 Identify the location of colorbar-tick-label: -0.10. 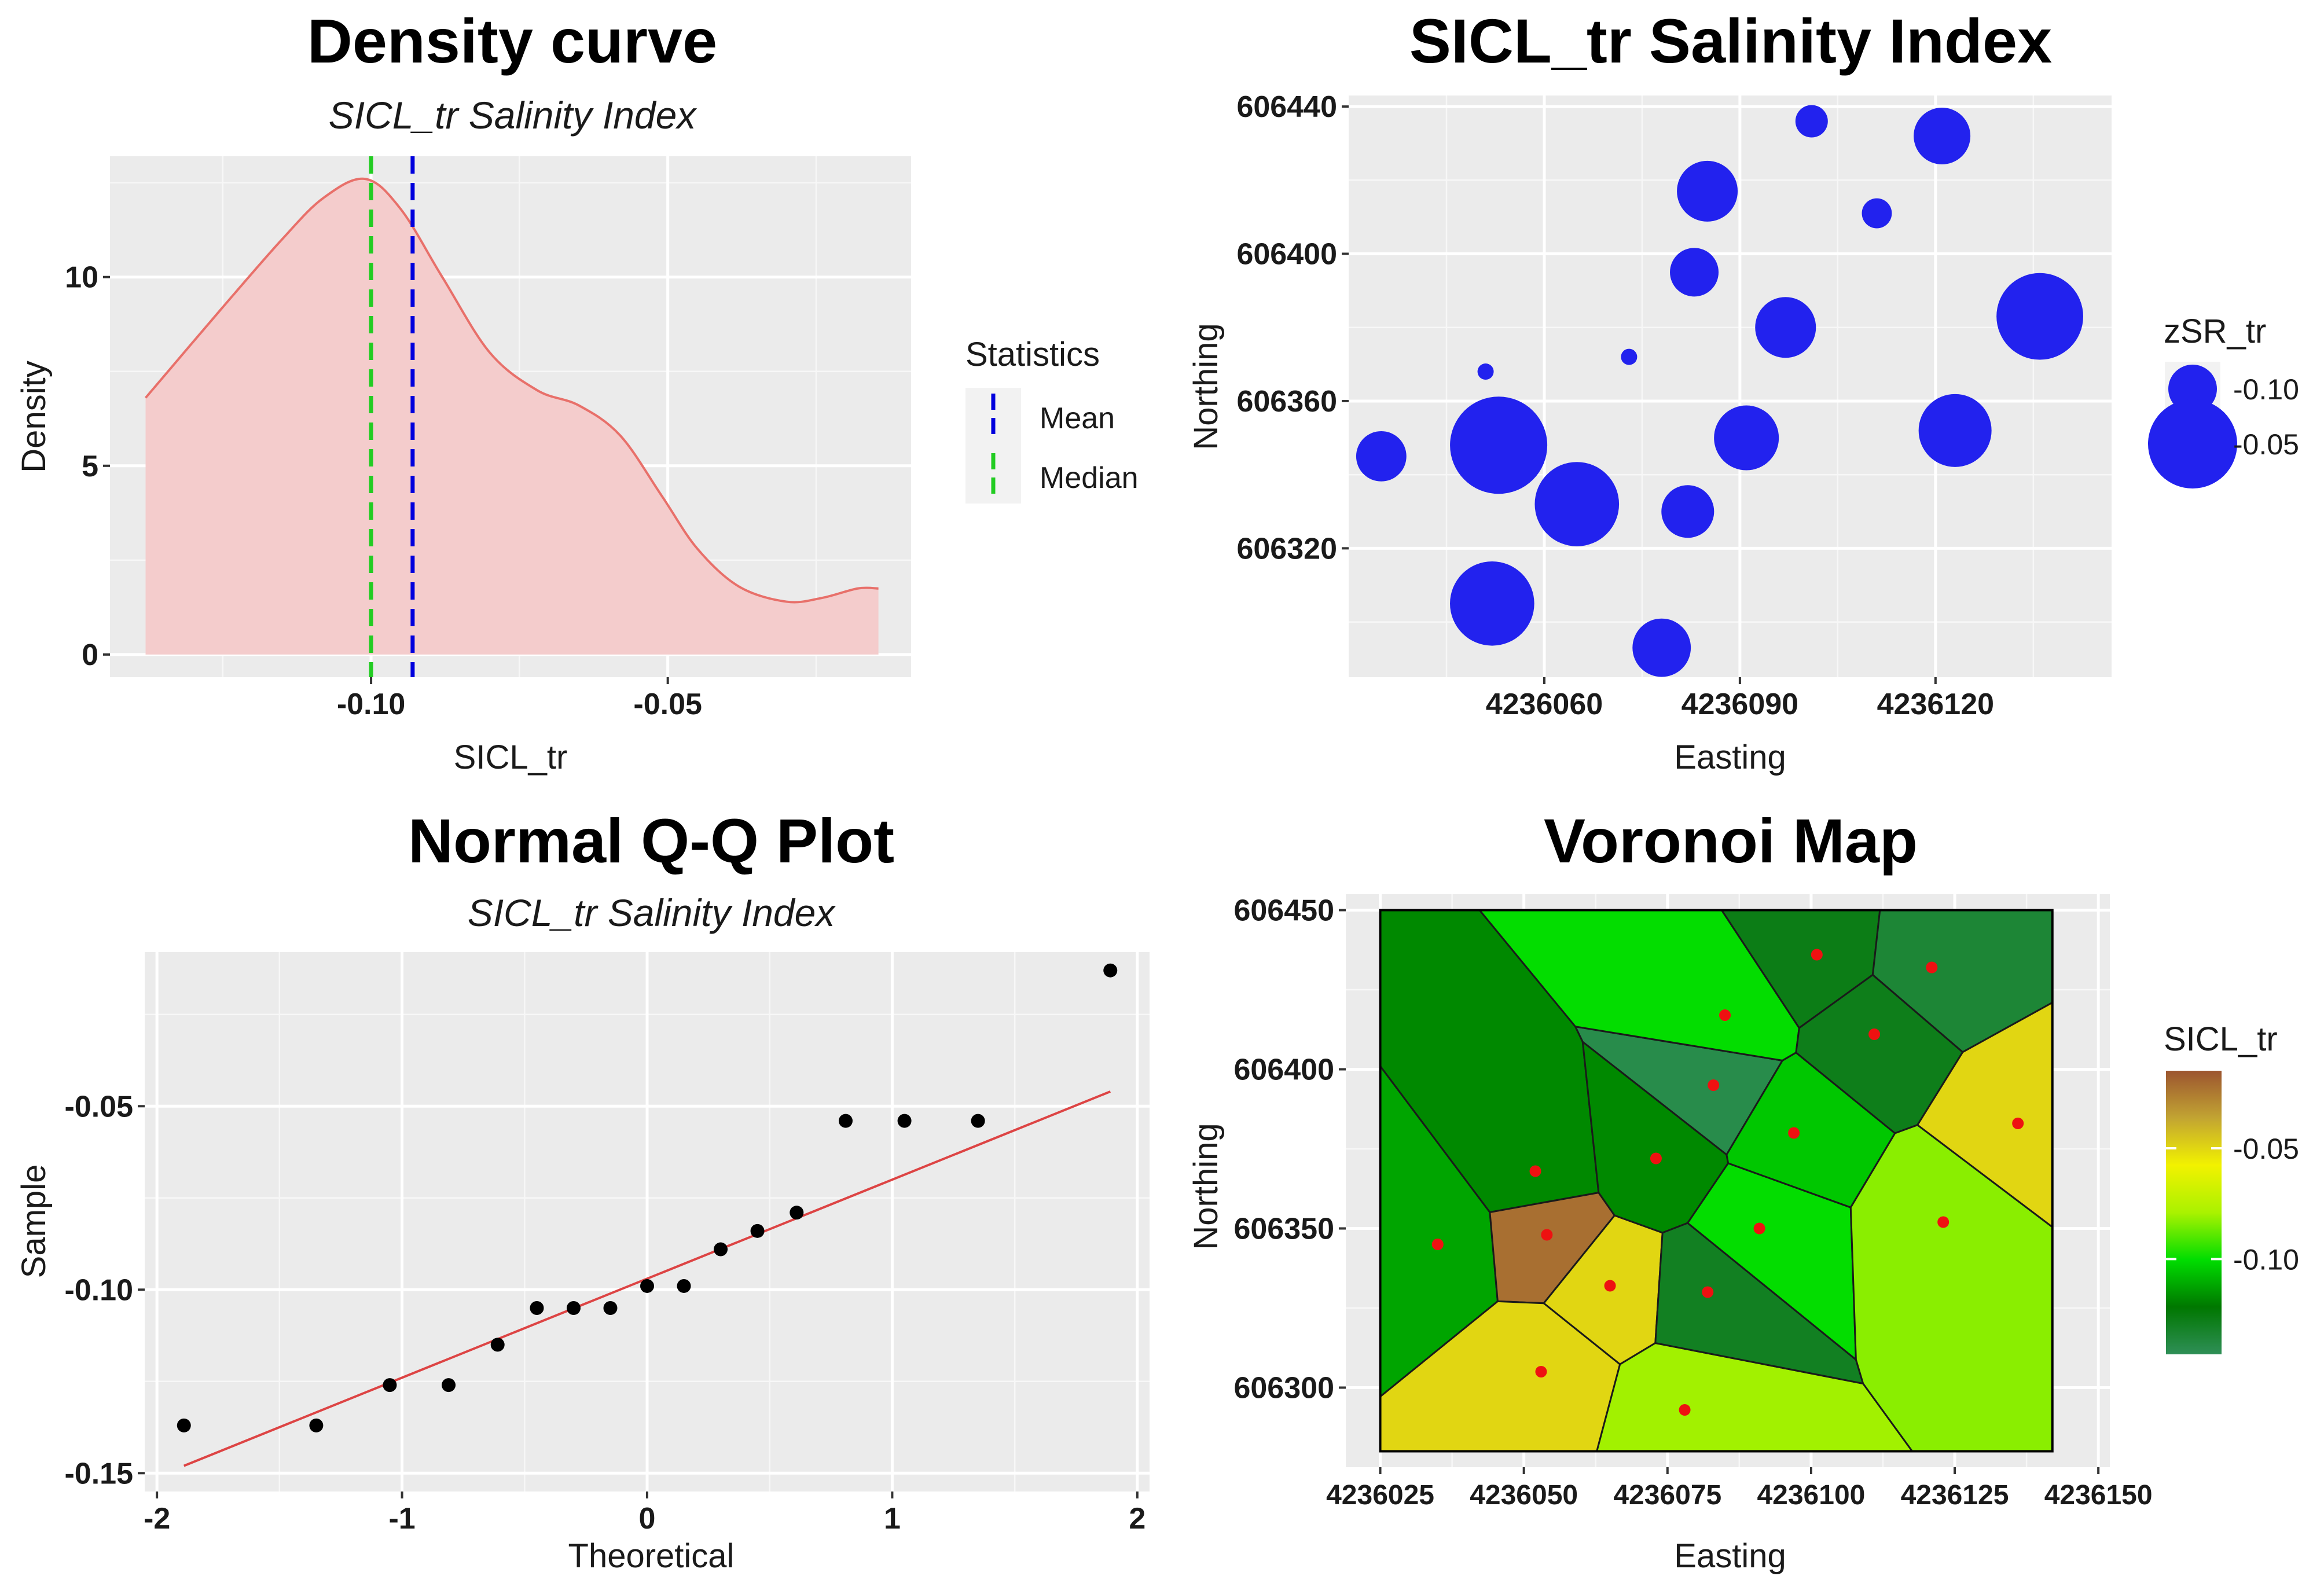
(2266, 1260).